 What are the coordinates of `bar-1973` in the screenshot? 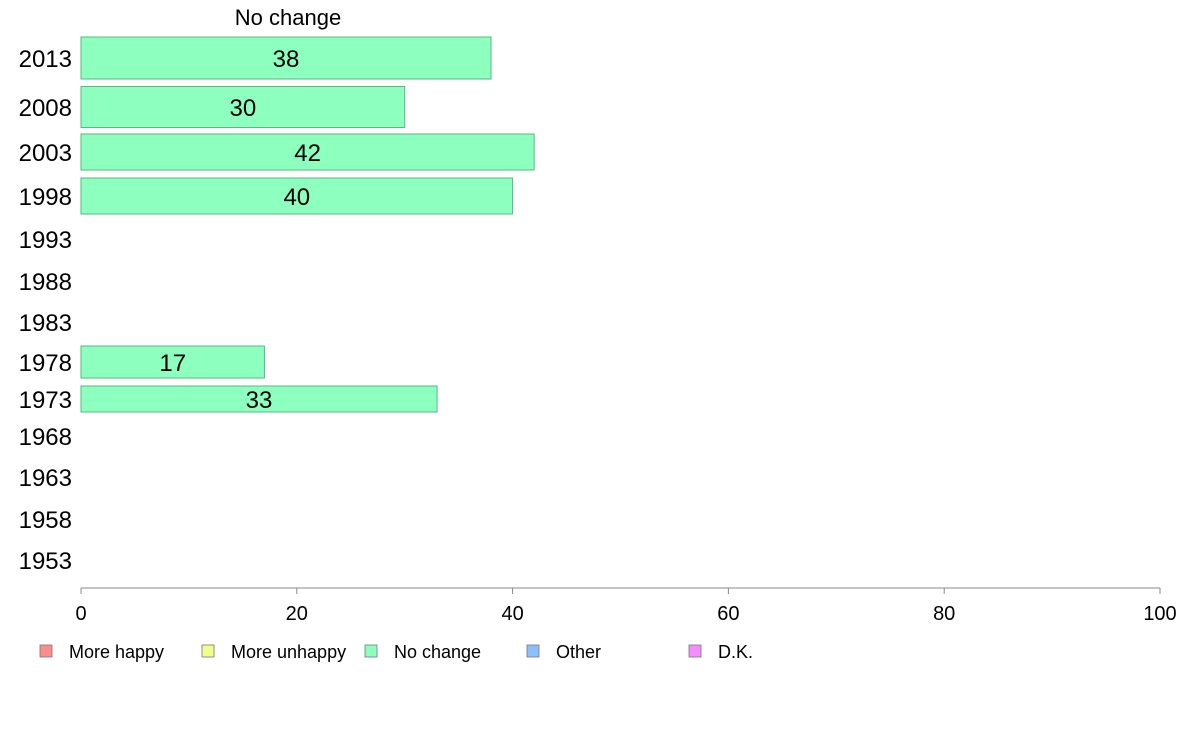 It's located at (259, 399).